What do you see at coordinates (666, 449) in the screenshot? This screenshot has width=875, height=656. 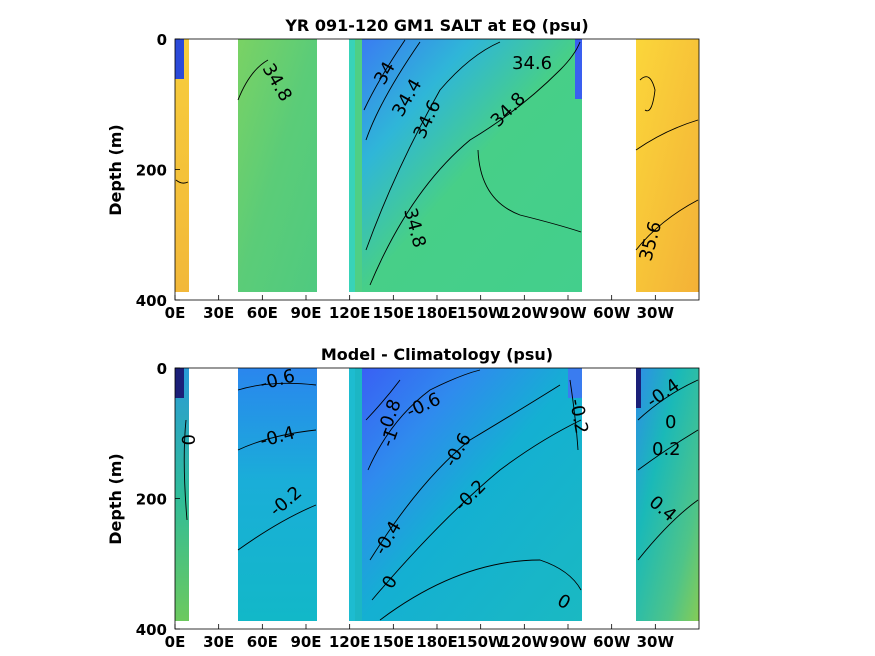 I see `contour-label: 0.2` at bounding box center [666, 449].